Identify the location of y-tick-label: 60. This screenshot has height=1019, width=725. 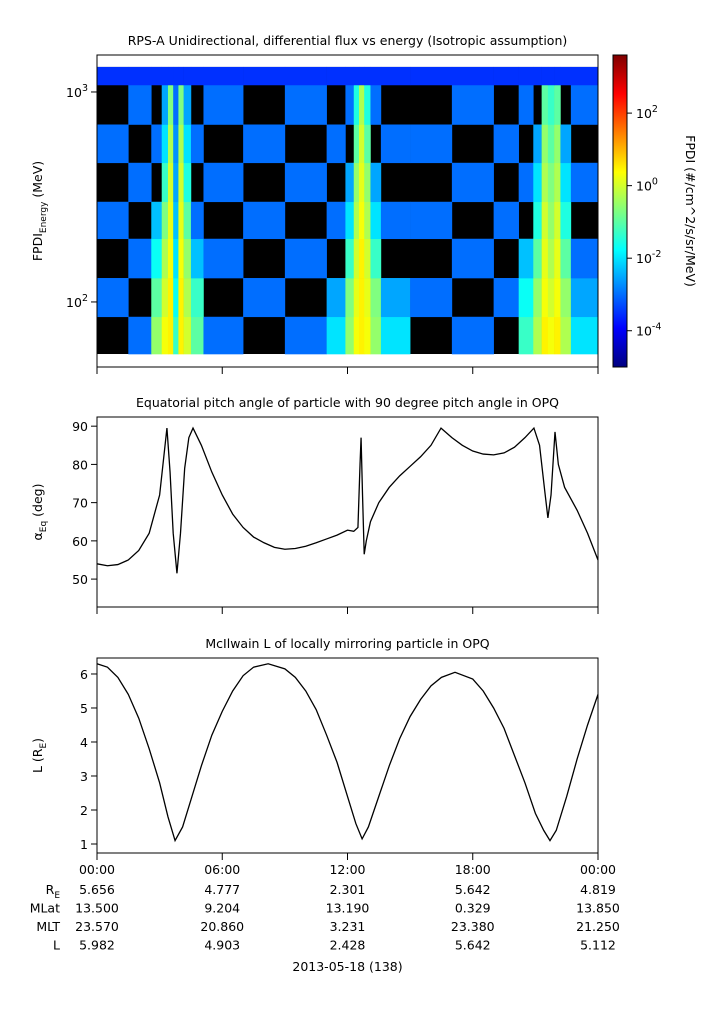
(80, 541).